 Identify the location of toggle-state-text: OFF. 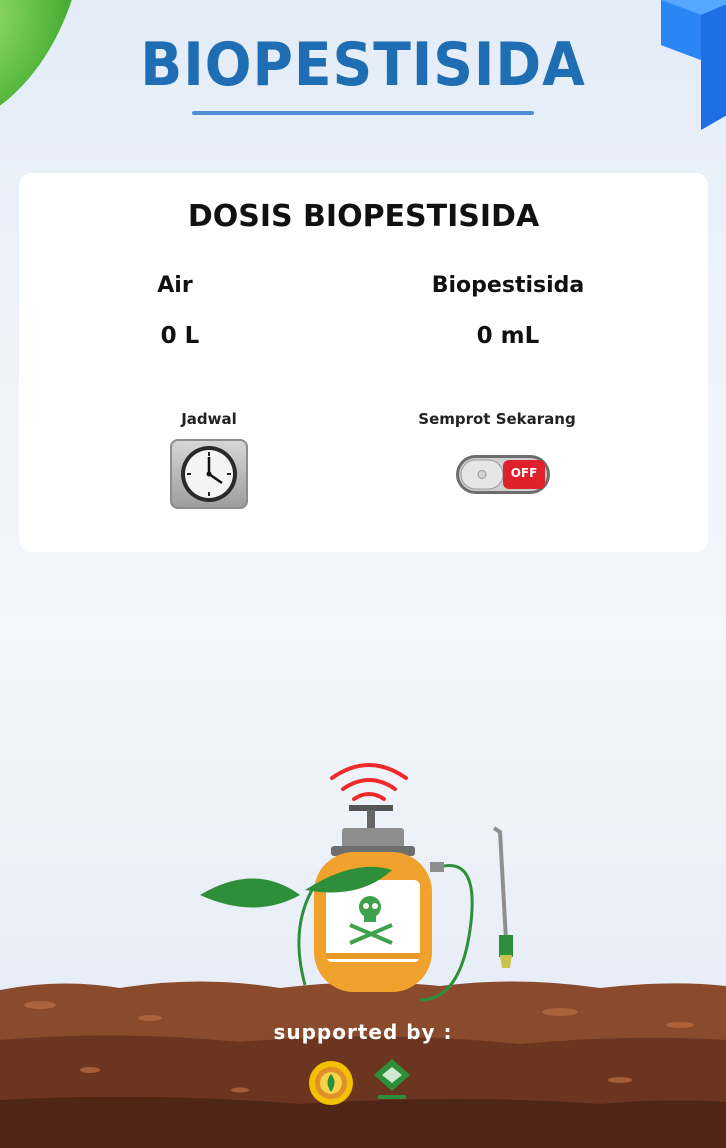
(524, 473).